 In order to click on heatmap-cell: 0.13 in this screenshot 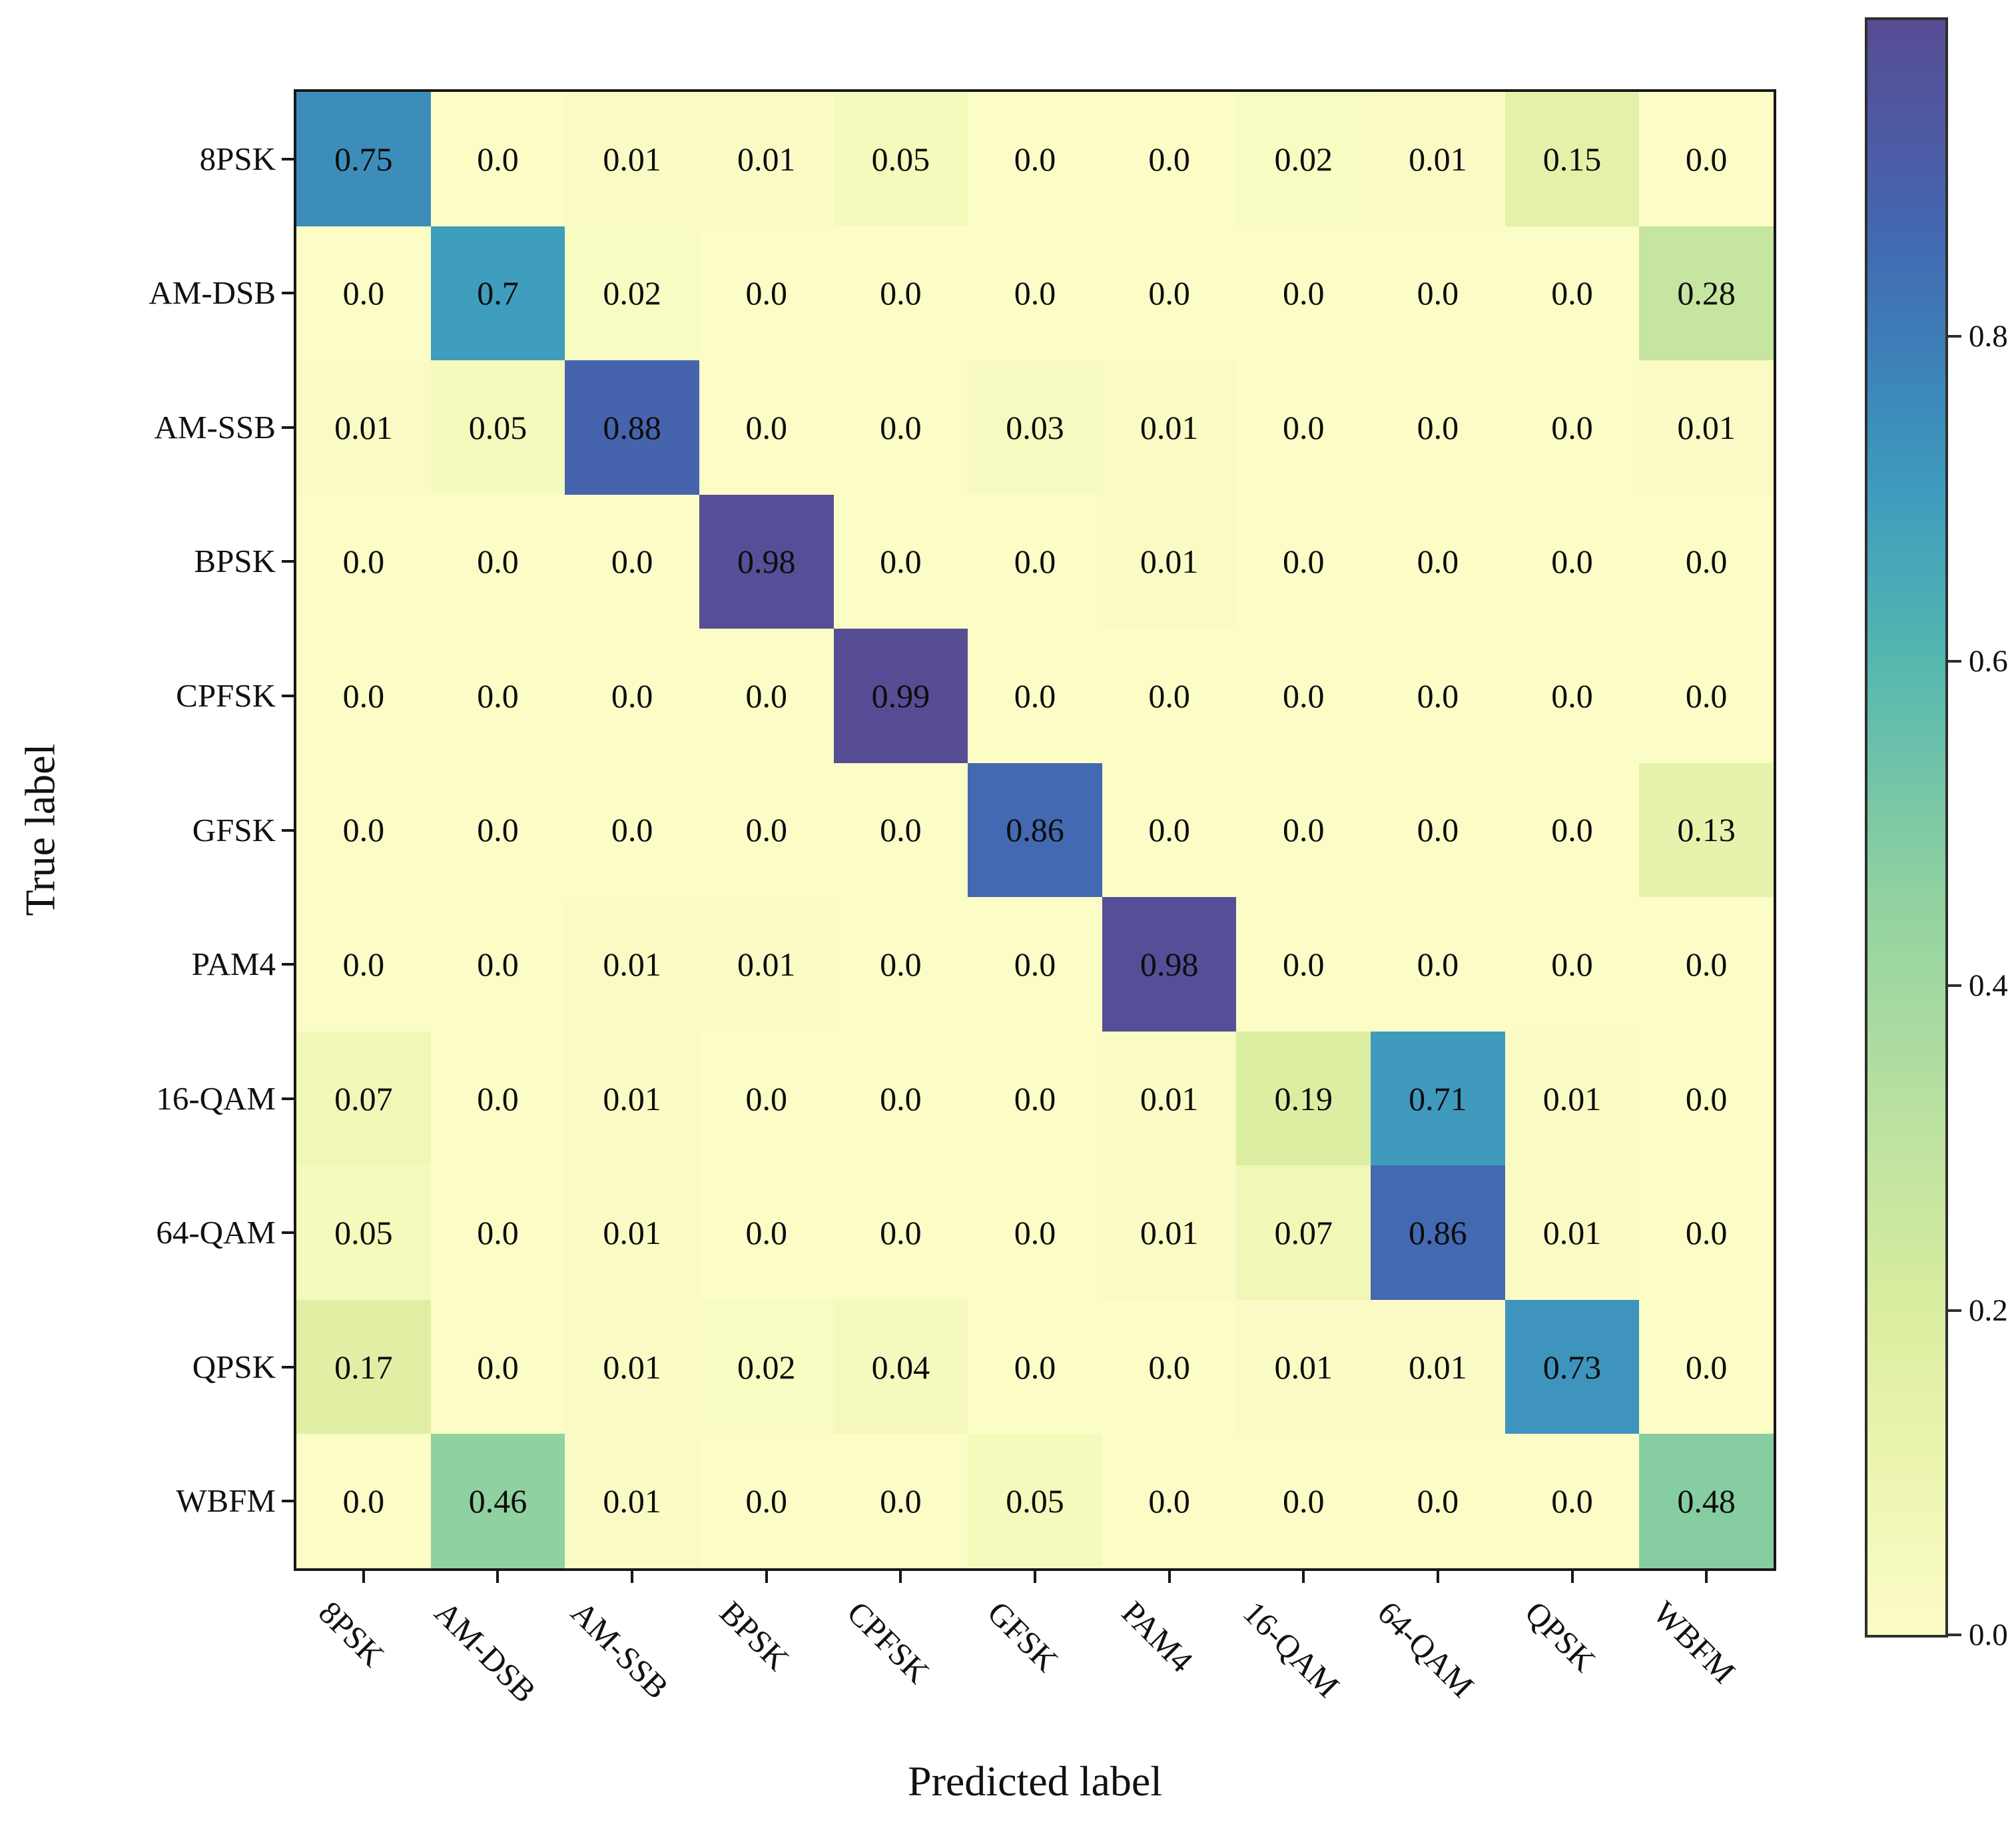, I will do `click(1706, 830)`.